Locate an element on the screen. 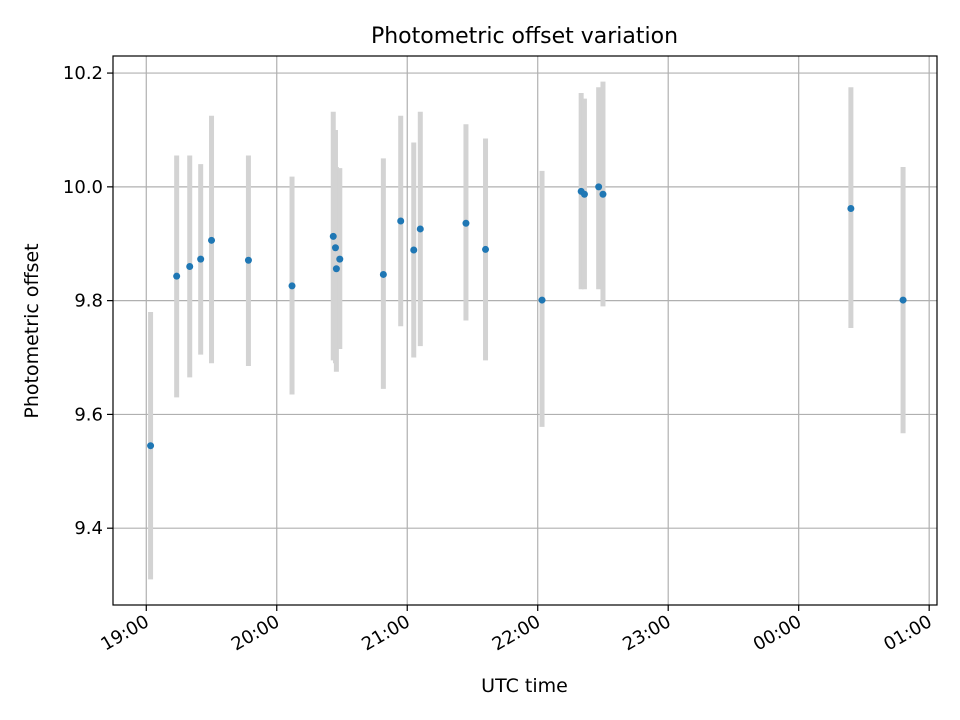 This screenshot has width=960, height=720. y-tick-label: 9.6 is located at coordinates (88, 414).